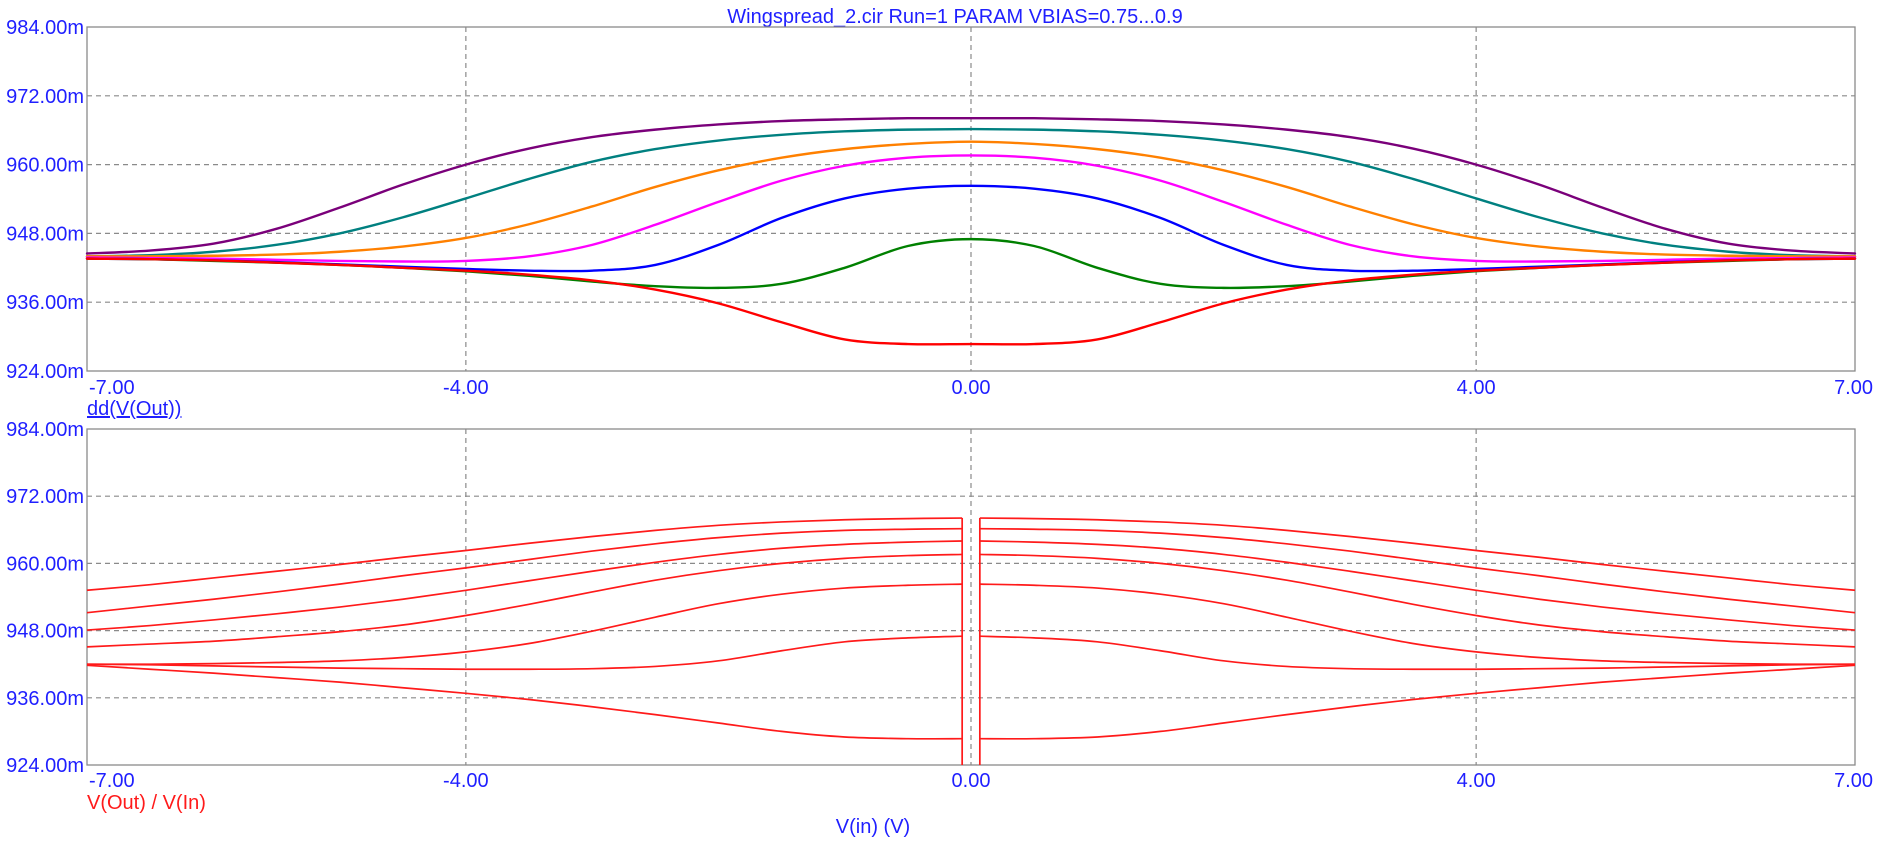 The width and height of the screenshot is (1882, 841). I want to click on top-panel-x-ticks: -7.00 -4.00 0.00 4.00 7.00, so click(981, 388).